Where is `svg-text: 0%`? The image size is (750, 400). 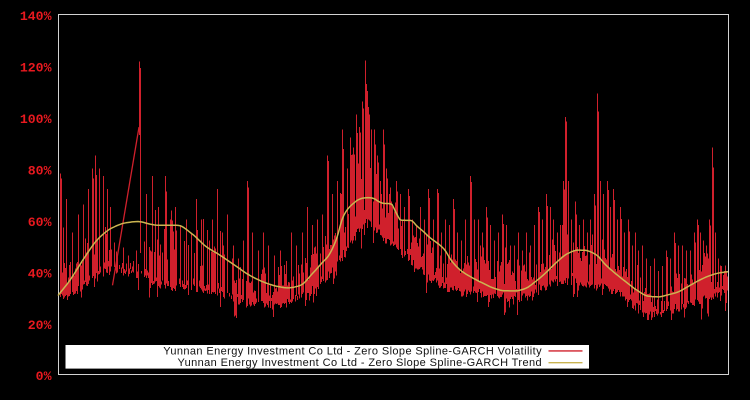 svg-text: 0% is located at coordinates (44, 376).